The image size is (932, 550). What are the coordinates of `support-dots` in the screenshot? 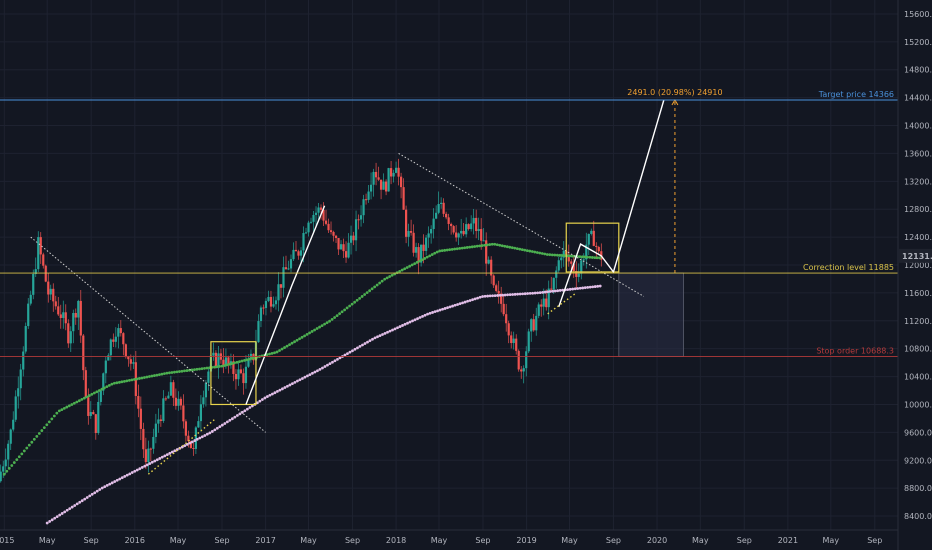 It's located at (182, 446).